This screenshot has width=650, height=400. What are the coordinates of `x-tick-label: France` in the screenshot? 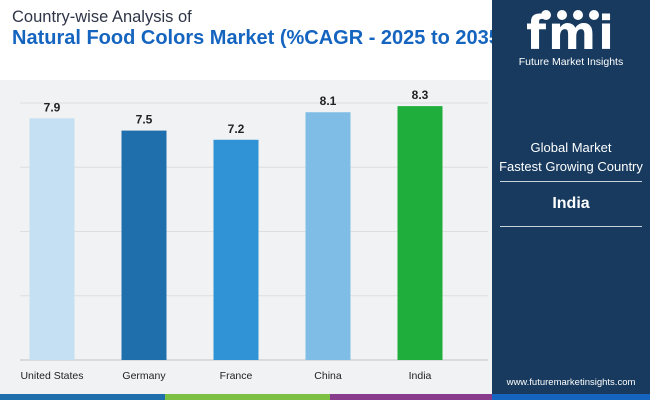 It's located at (236, 376).